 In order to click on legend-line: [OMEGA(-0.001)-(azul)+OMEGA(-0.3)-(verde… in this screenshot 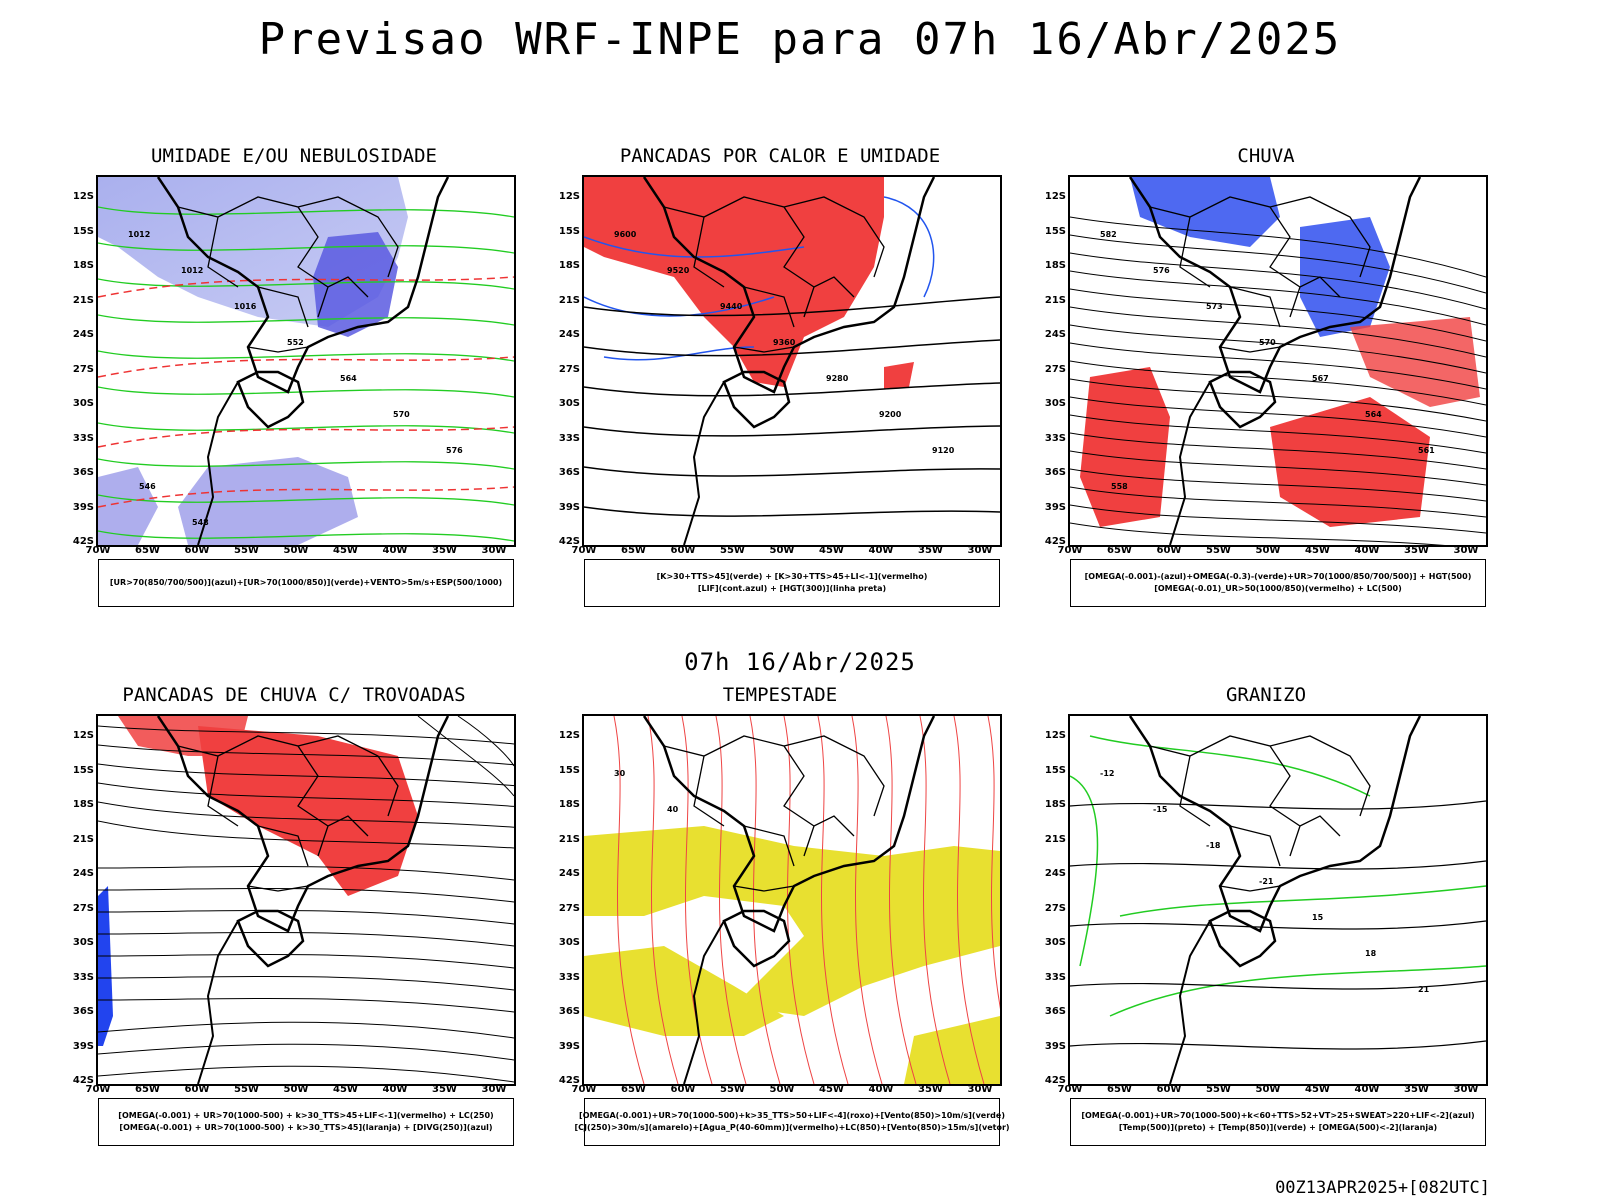, I will do `click(1278, 576)`.